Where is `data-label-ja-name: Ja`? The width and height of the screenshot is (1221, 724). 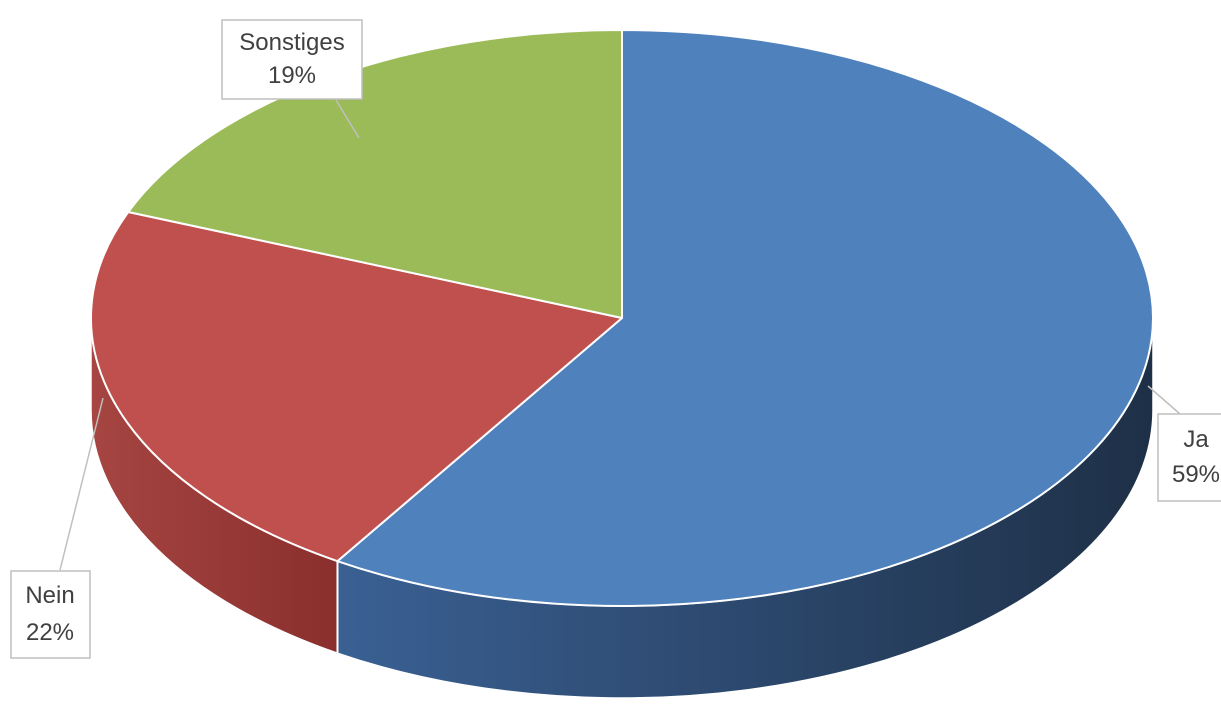
data-label-ja-name: Ja is located at coordinates (1196, 439).